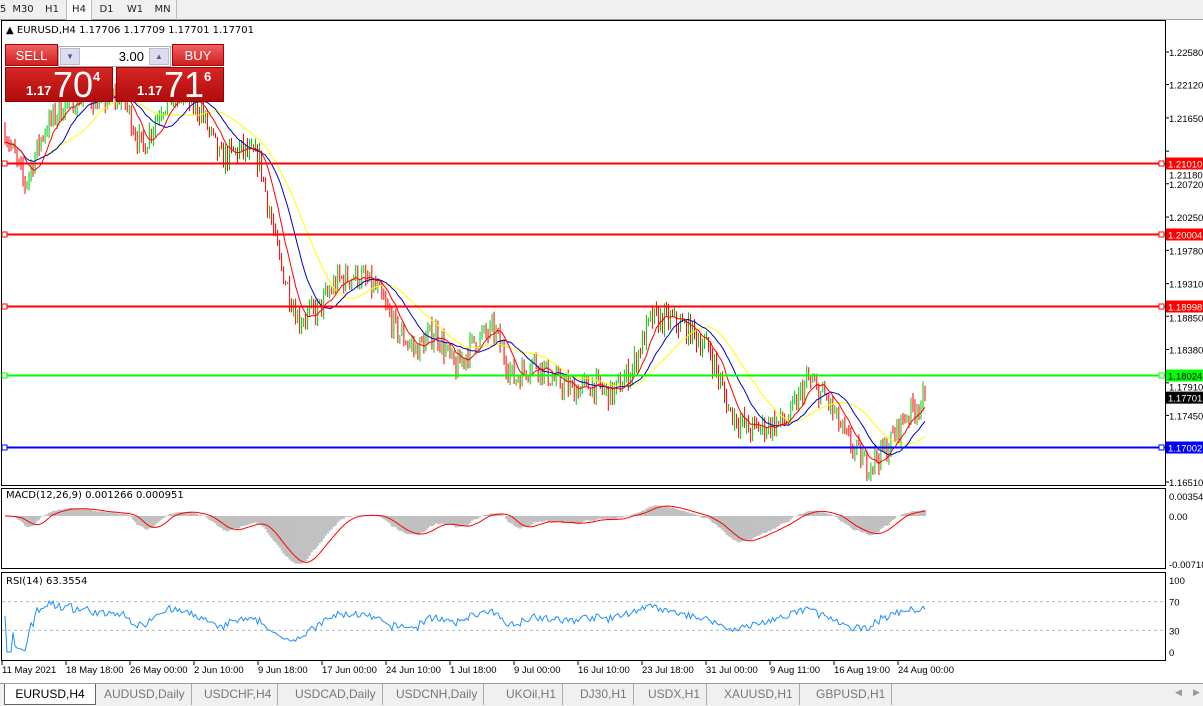 This screenshot has height=706, width=1203. I want to click on collapse-triangle-icon: ▲, so click(11, 30).